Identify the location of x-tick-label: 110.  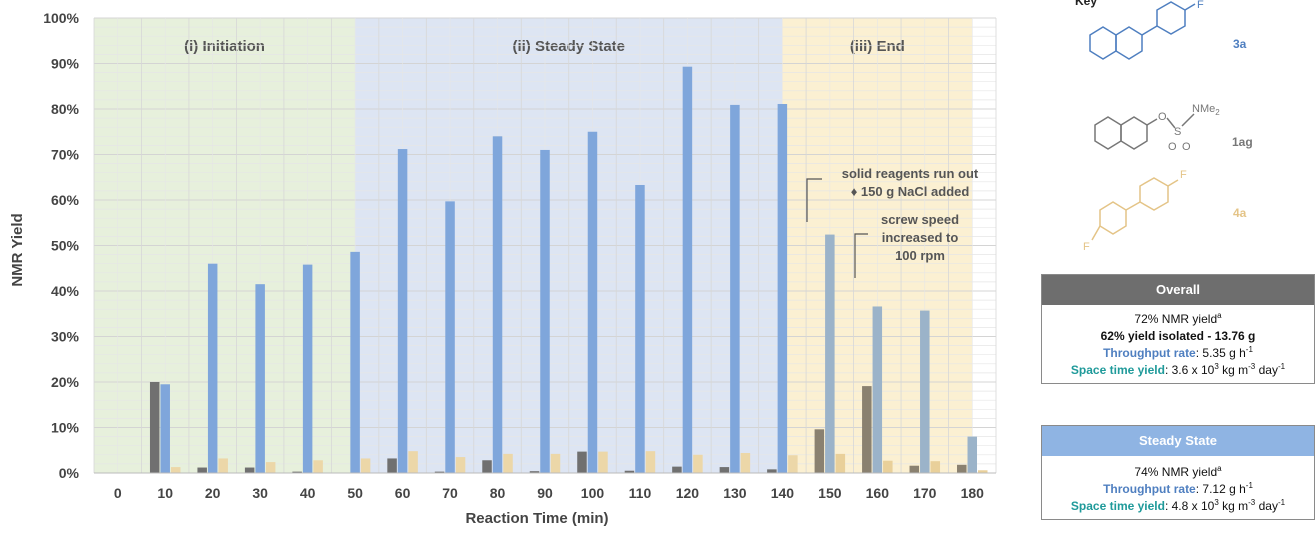
(640, 493).